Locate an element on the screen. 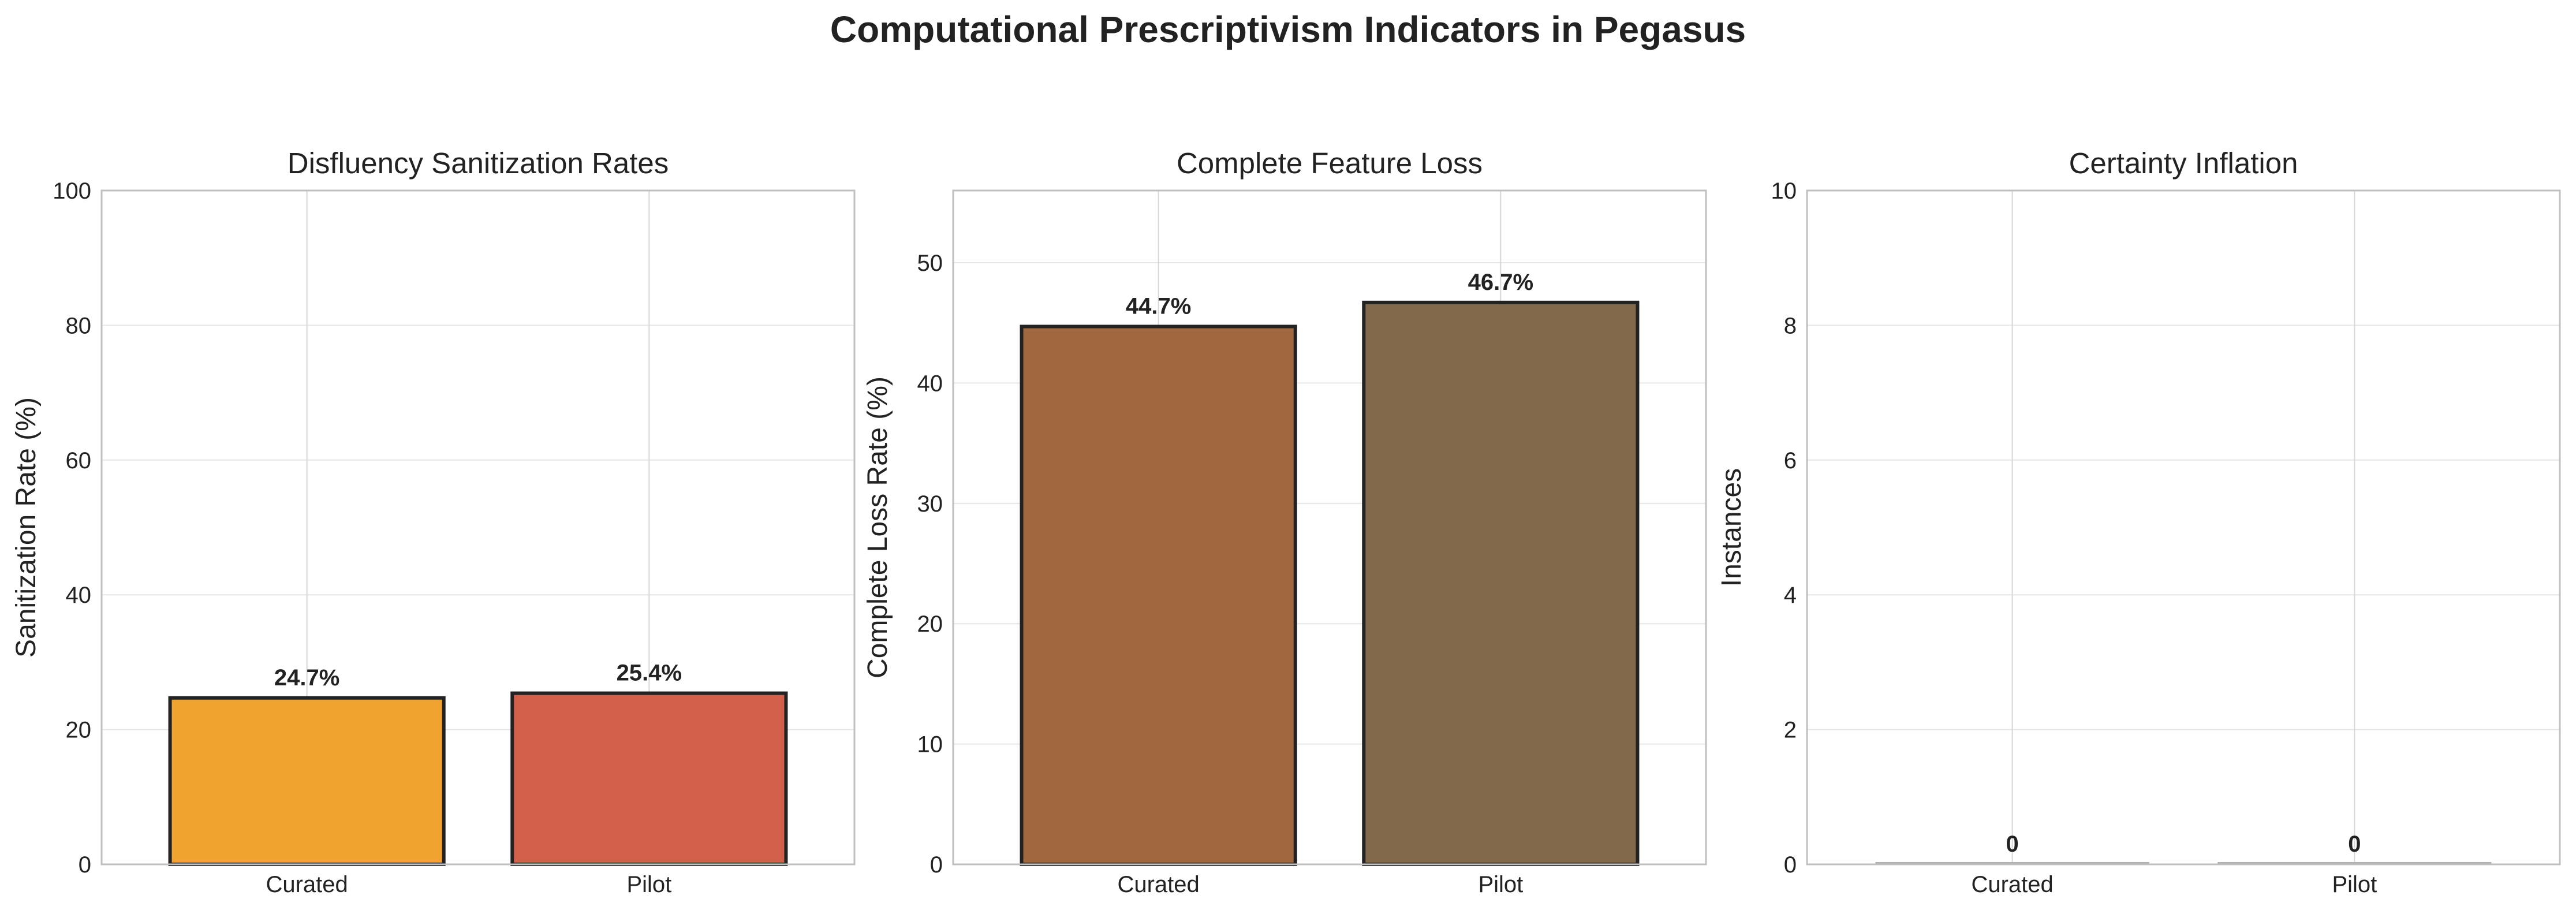  y-tick-label: 60 is located at coordinates (79, 460).